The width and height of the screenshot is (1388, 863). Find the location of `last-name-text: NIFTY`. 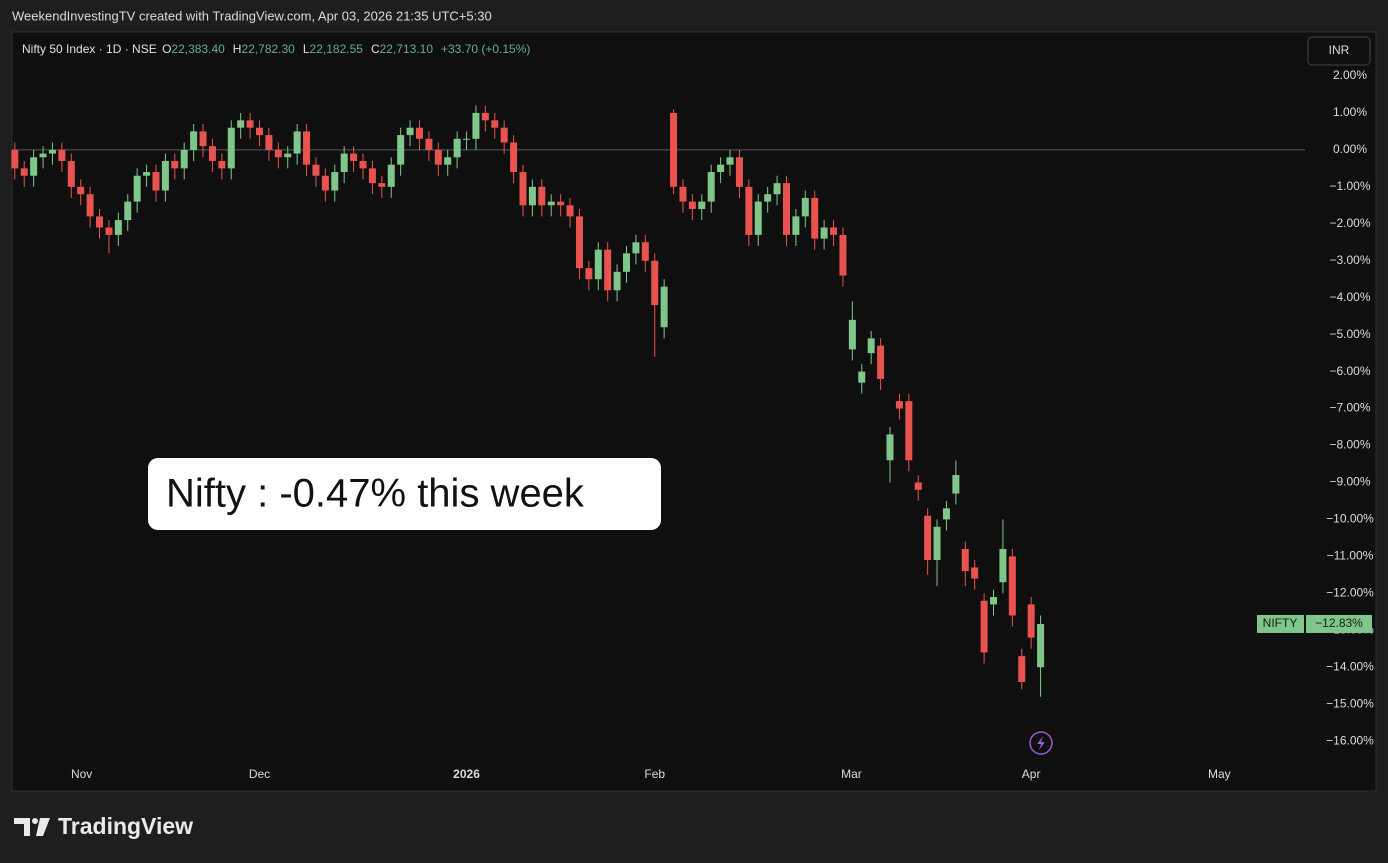

last-name-text: NIFTY is located at coordinates (1280, 623).